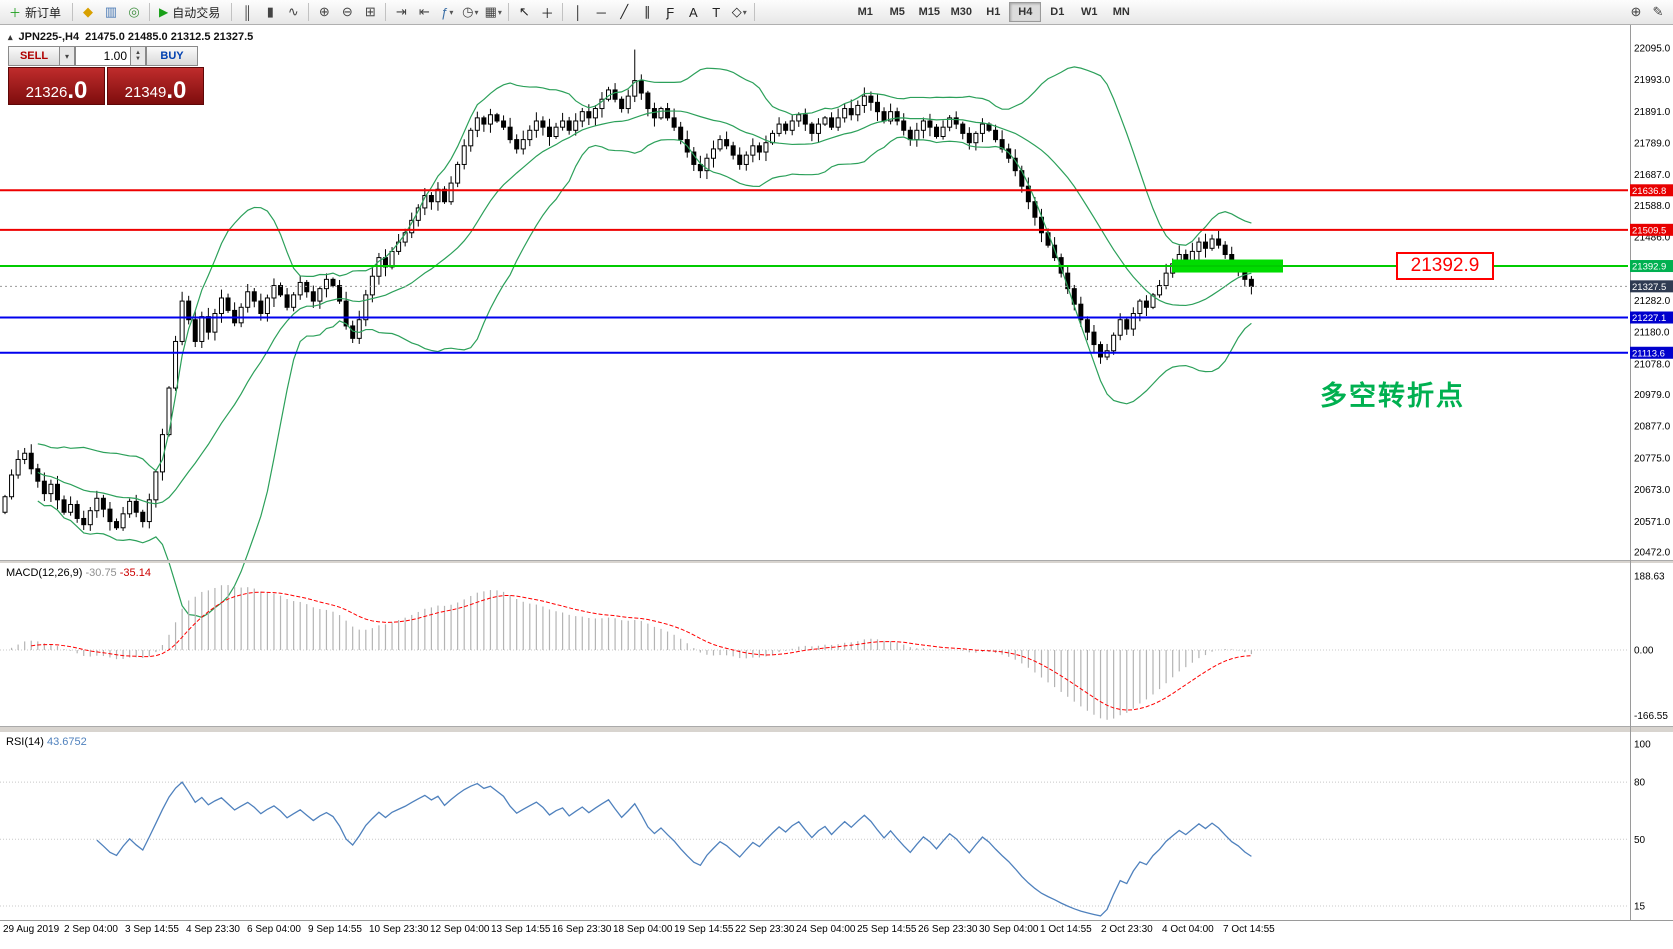  I want to click on volume-stepper: ▲ ▼, so click(138, 56).